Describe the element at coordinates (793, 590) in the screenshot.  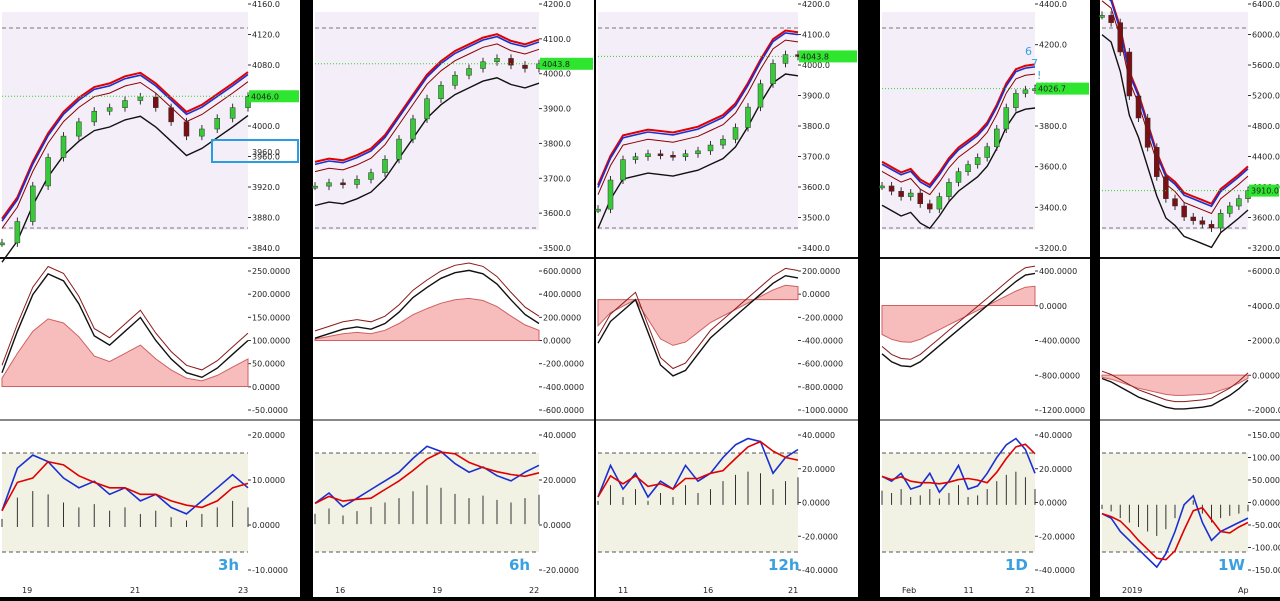
I see `x-tick-label: 21` at that location.